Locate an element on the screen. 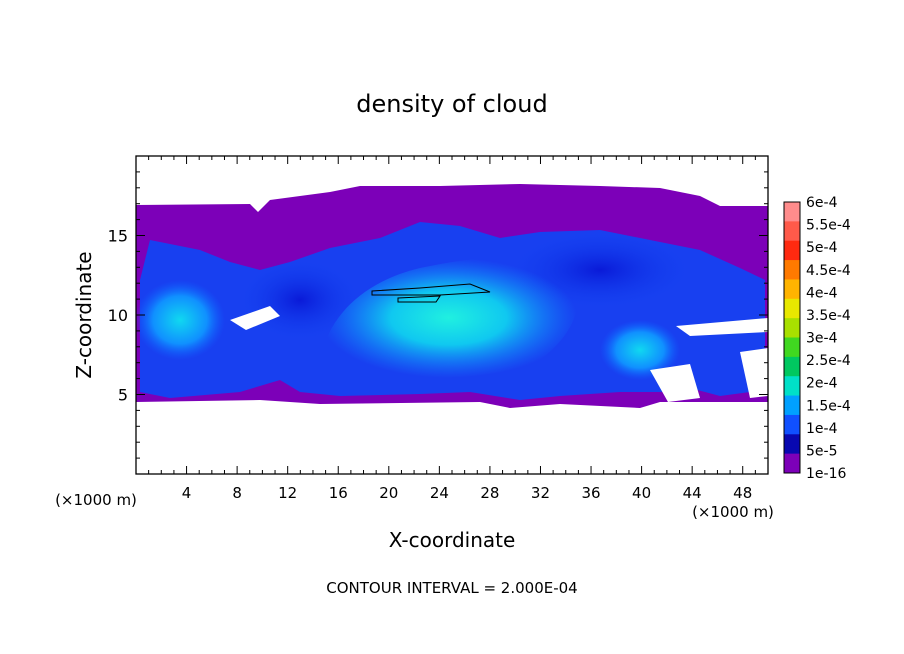  y-tick-label: 10 is located at coordinates (118, 315).